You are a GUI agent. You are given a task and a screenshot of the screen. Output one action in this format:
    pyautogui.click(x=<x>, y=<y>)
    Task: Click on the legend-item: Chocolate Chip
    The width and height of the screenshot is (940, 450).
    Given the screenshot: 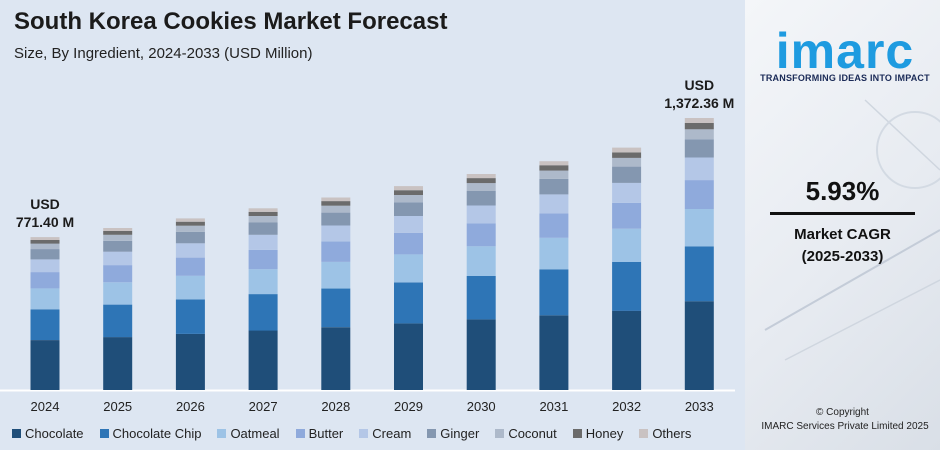 What is the action you would take?
    pyautogui.click(x=150, y=433)
    